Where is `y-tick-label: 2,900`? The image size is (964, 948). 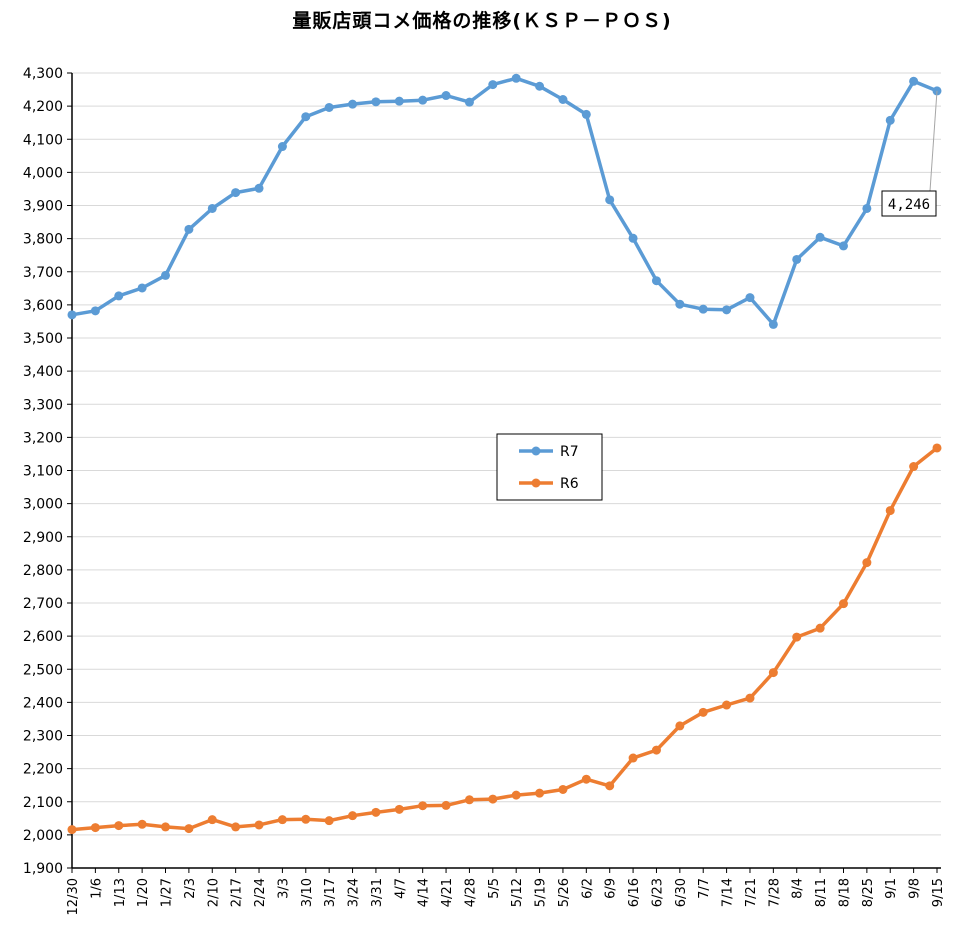
y-tick-label: 2,900 is located at coordinates (43, 538).